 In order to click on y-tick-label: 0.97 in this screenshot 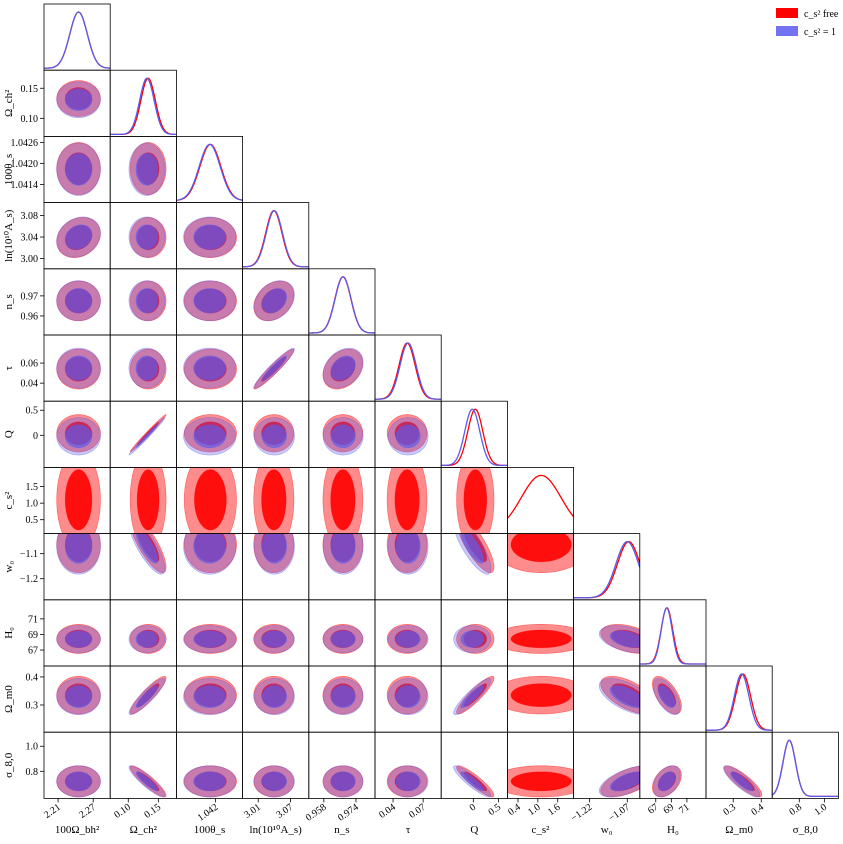, I will do `click(30, 296)`.